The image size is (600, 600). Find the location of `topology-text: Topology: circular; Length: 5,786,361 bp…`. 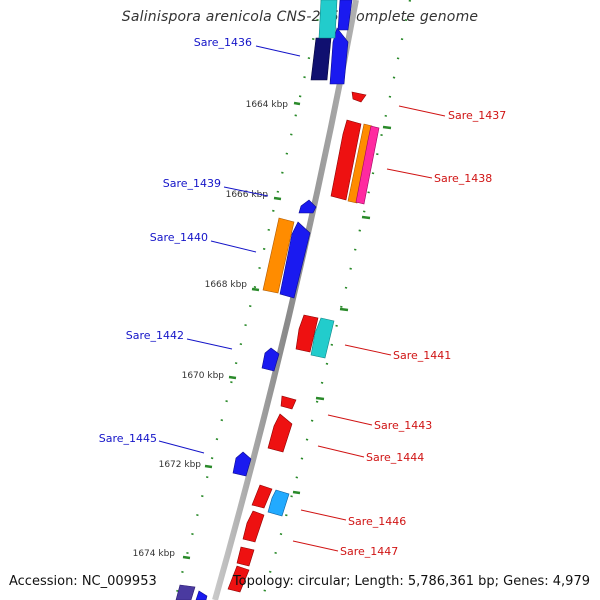

topology-text: Topology: circular; Length: 5,786,361 bp… is located at coordinates (411, 581).